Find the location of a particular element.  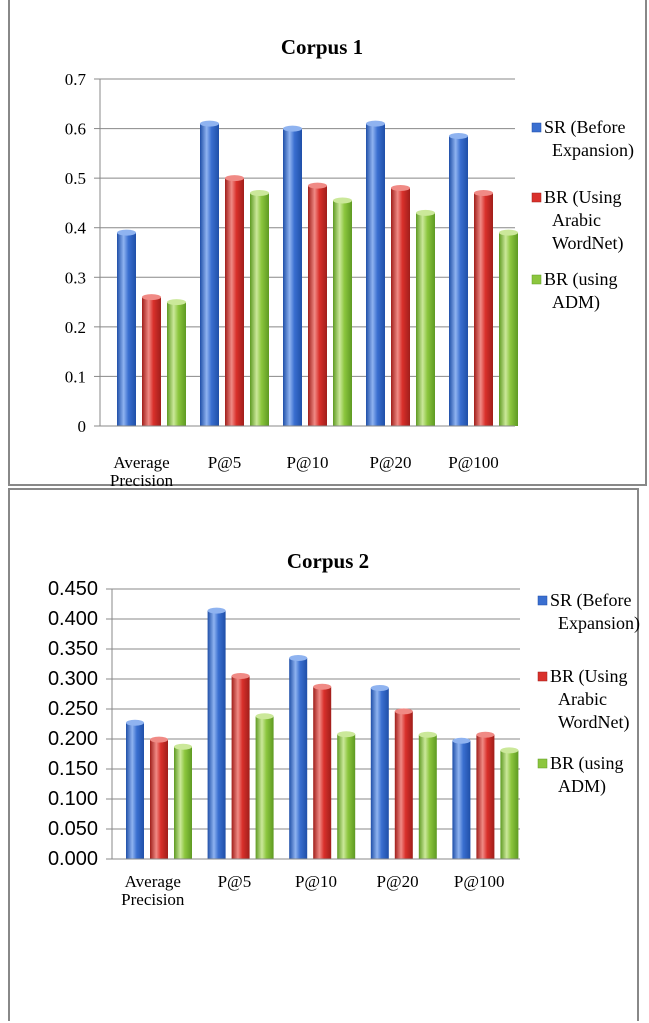

y-tick-label: 0.050 is located at coordinates (73, 829).